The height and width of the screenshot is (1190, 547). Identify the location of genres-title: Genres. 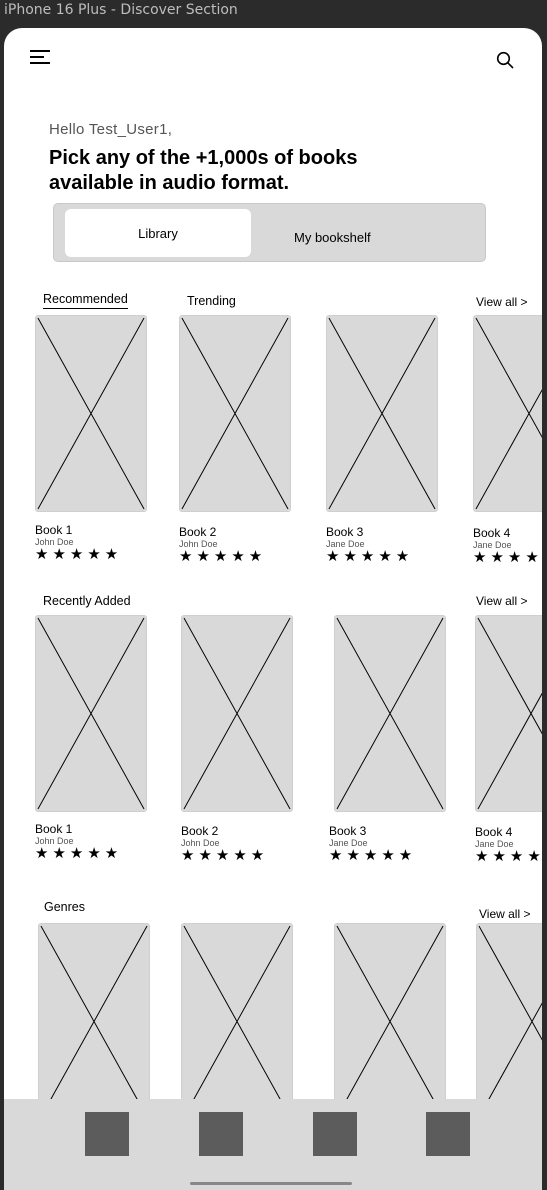
(64, 907).